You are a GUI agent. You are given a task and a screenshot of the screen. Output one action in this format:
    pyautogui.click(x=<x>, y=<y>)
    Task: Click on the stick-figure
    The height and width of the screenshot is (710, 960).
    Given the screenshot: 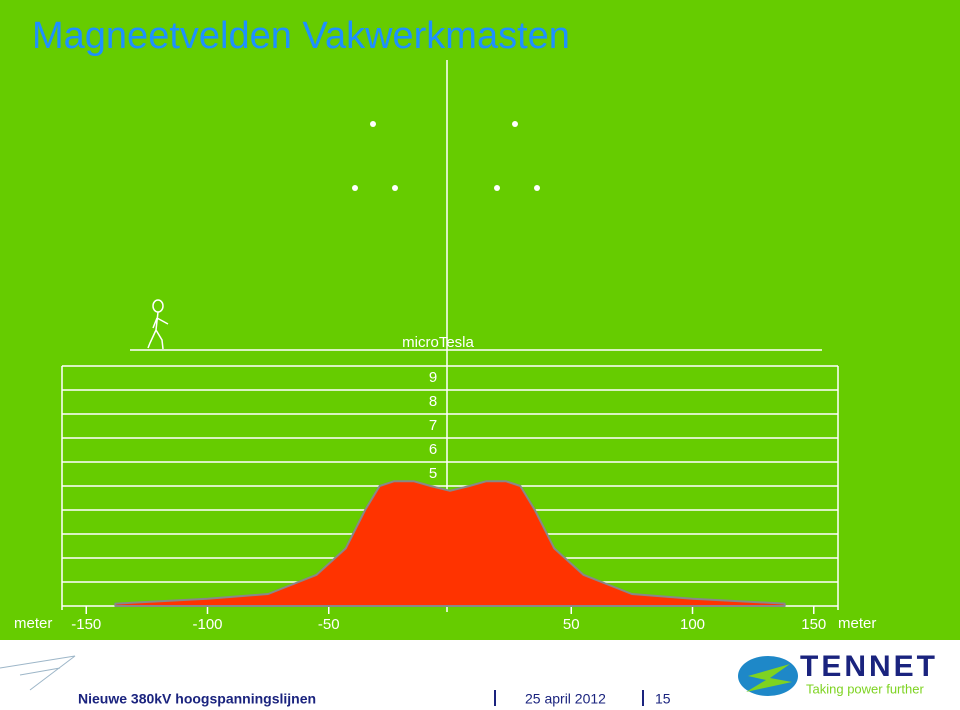 What is the action you would take?
    pyautogui.click(x=158, y=324)
    